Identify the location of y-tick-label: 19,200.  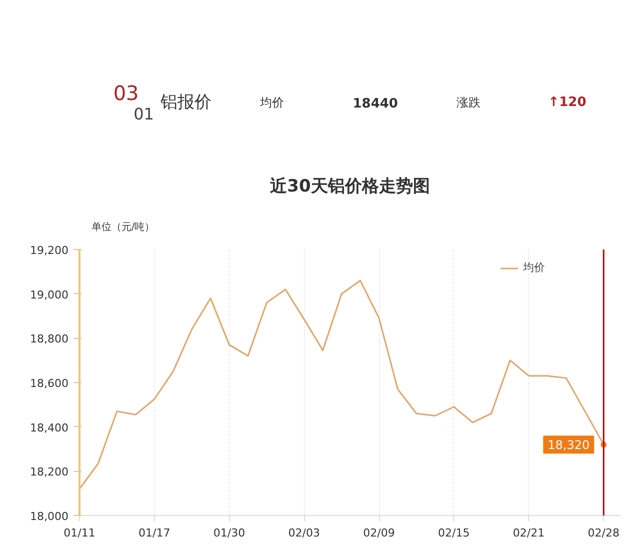
(49, 250).